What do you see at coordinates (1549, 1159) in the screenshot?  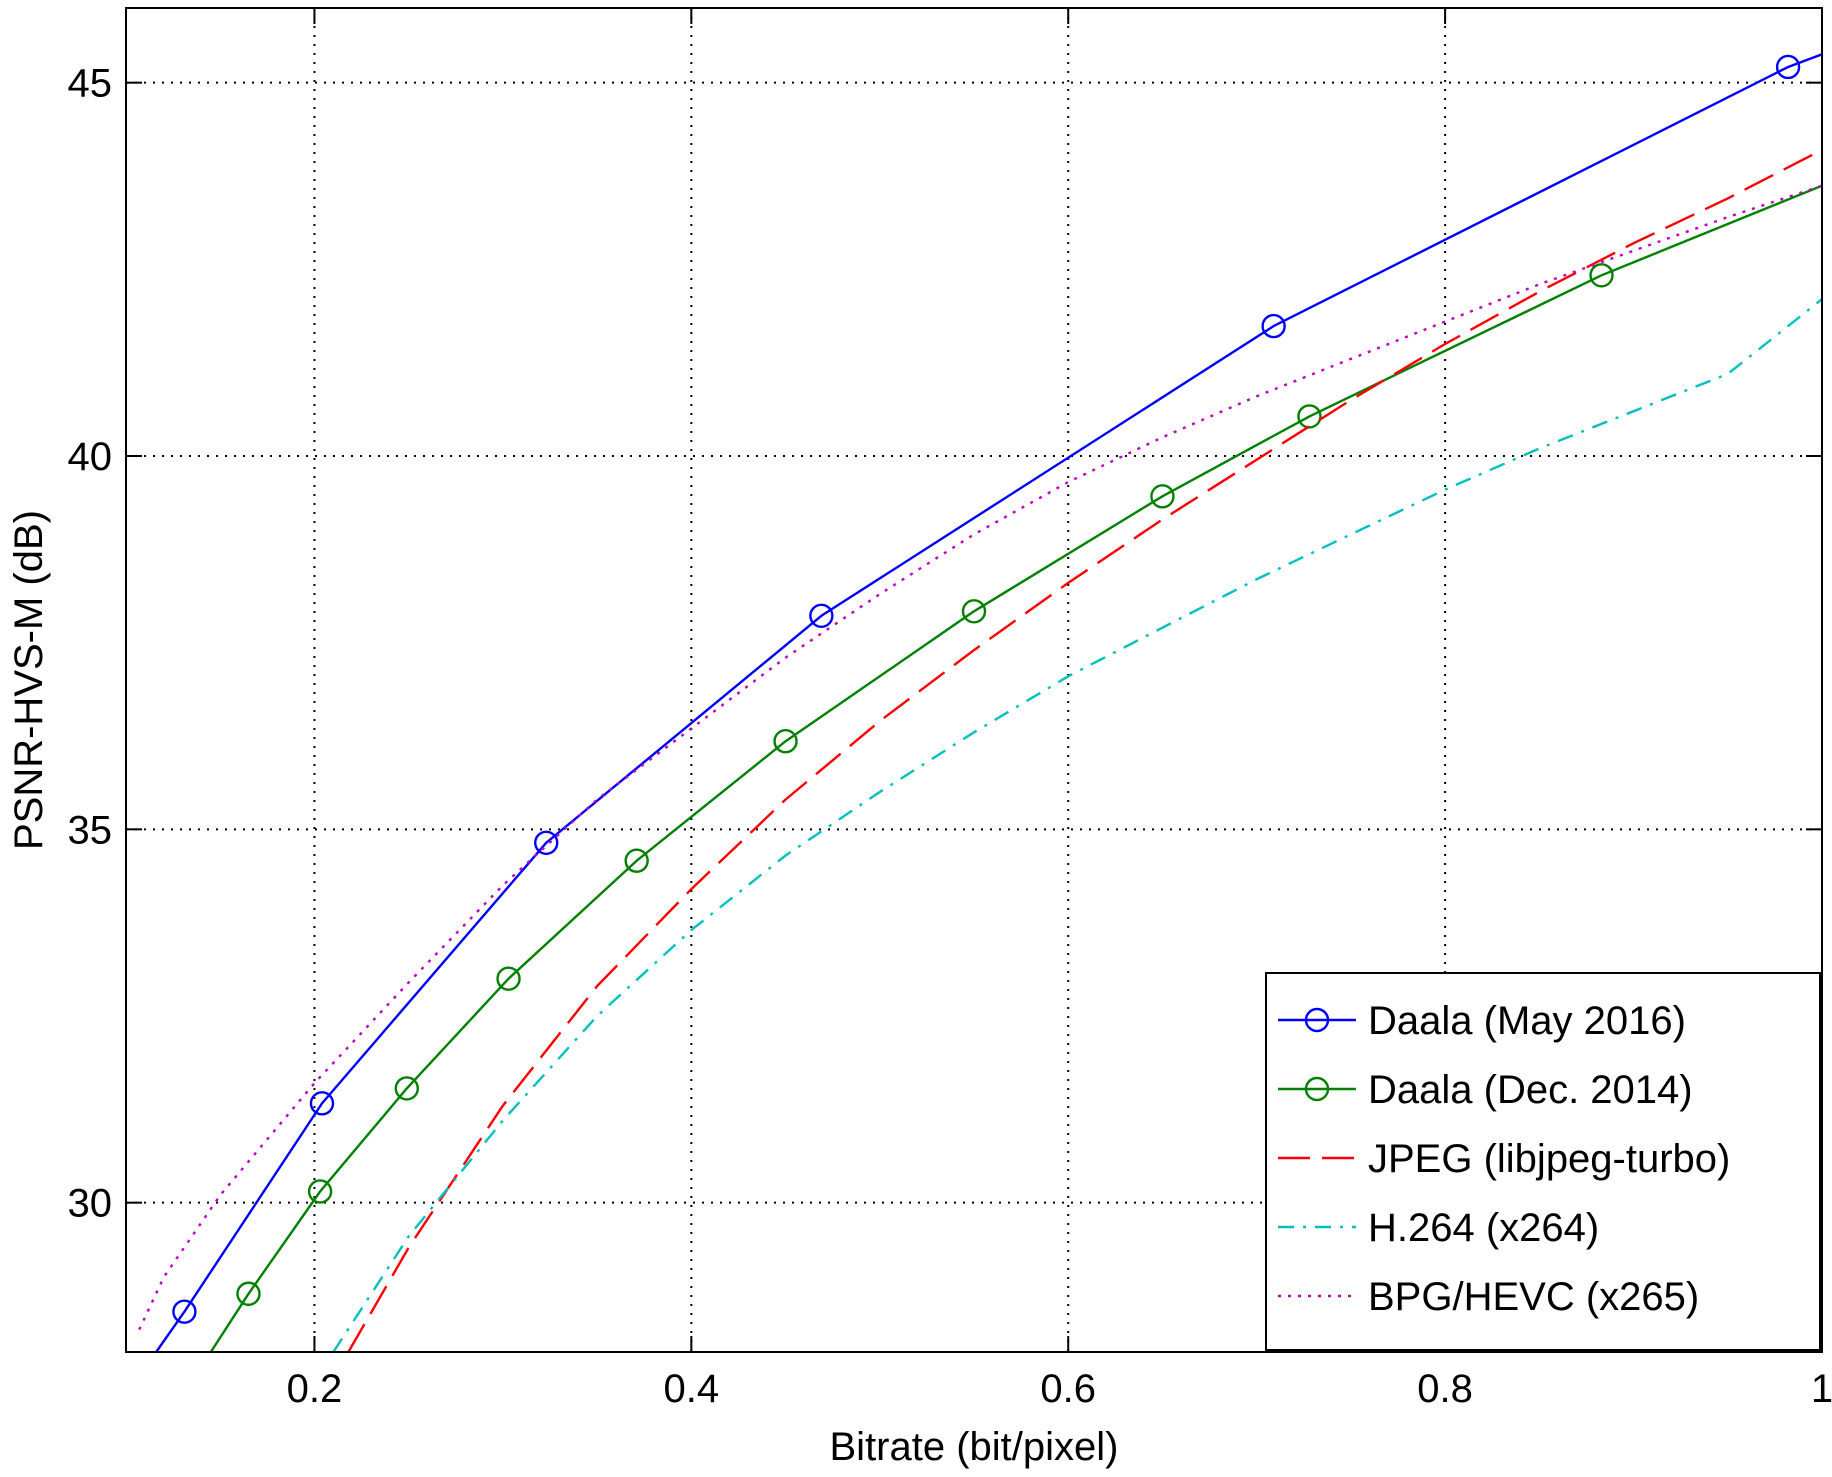 I see `legend-label: JPEG (libjpeg-turbo)` at bounding box center [1549, 1159].